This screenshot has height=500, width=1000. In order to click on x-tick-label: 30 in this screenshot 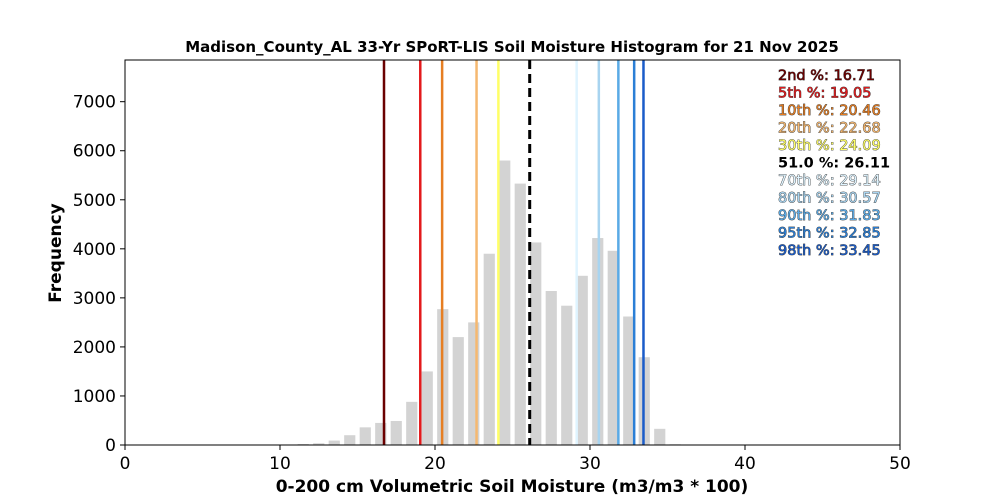, I will do `click(590, 464)`.